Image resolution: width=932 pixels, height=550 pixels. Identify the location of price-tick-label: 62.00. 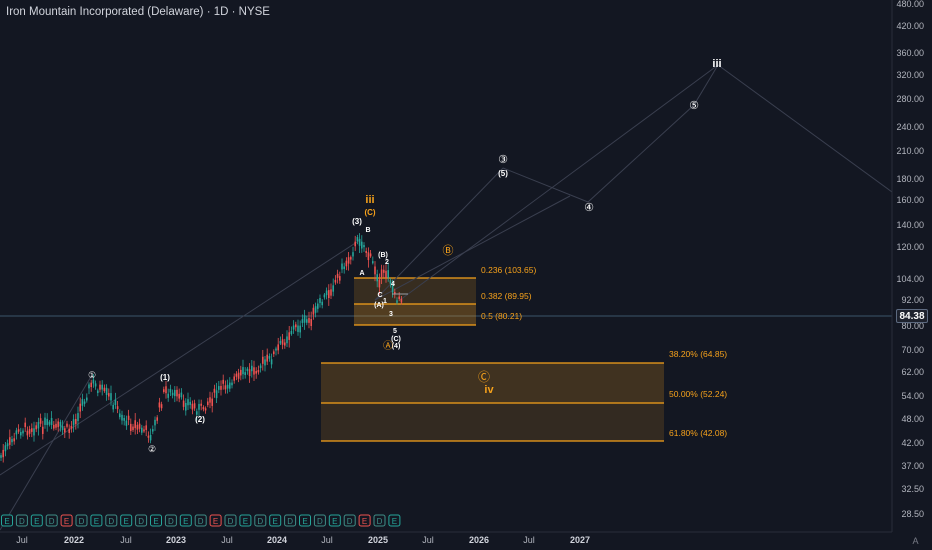
(912, 372).